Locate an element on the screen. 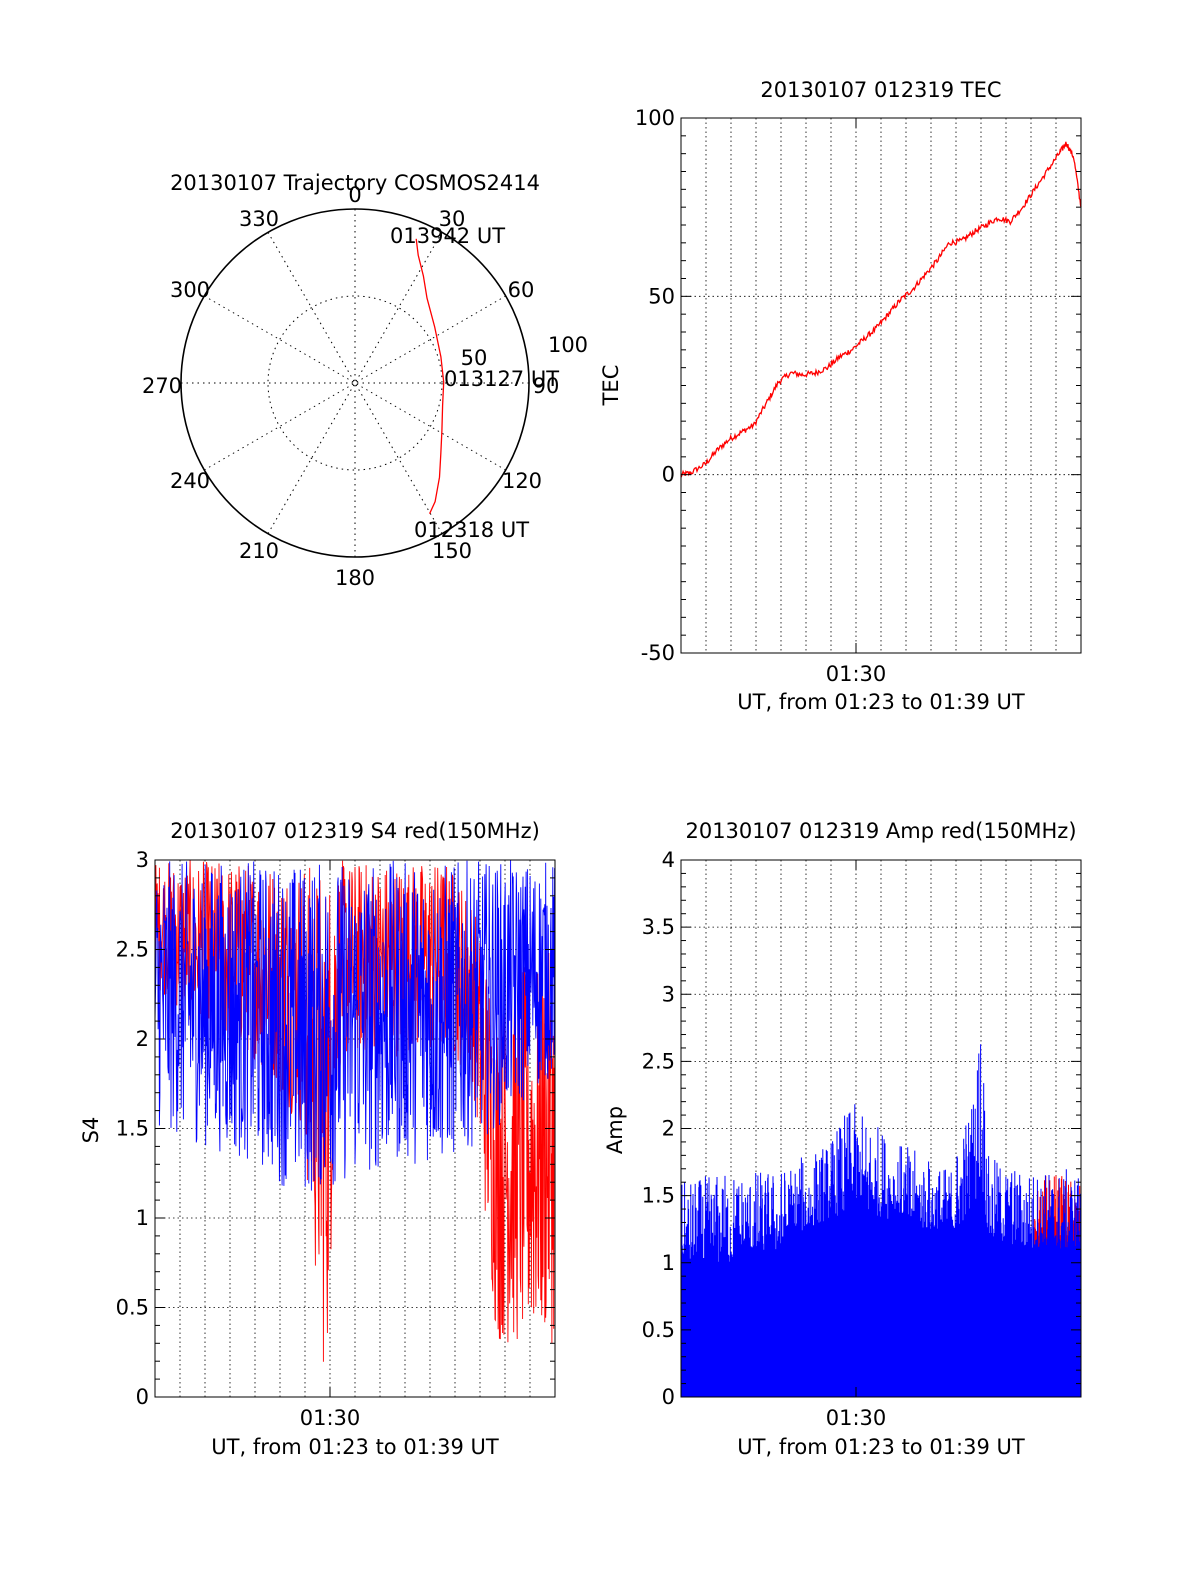 The width and height of the screenshot is (1200, 1575). polar-azimuth-label: 330 is located at coordinates (259, 219).